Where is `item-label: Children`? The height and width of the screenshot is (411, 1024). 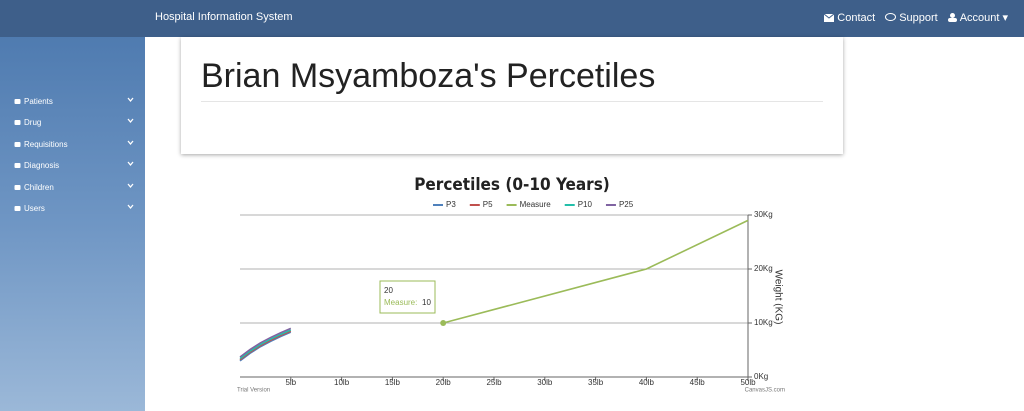
item-label: Children is located at coordinates (39, 187).